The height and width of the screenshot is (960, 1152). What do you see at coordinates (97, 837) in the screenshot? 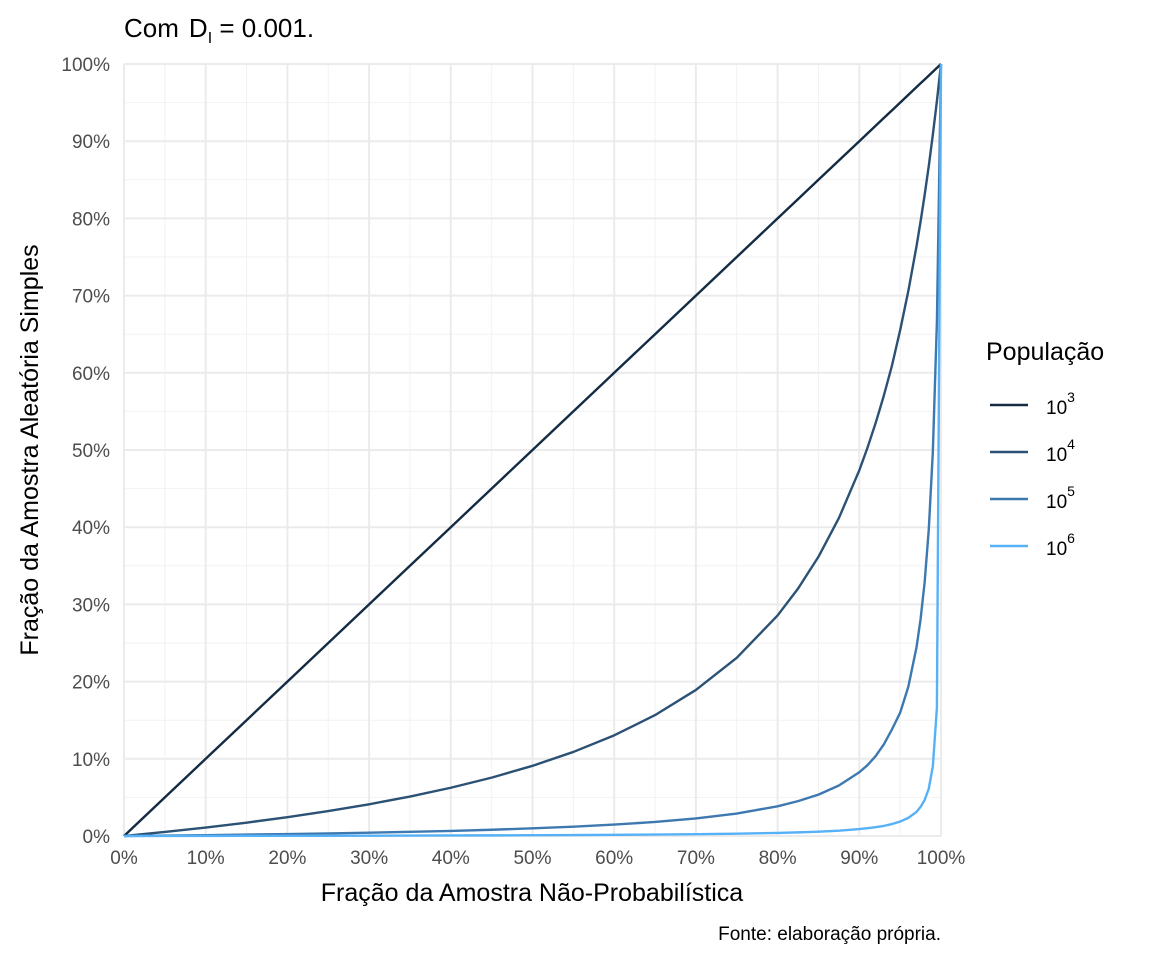
I see `y-tick-label: 0%` at bounding box center [97, 837].